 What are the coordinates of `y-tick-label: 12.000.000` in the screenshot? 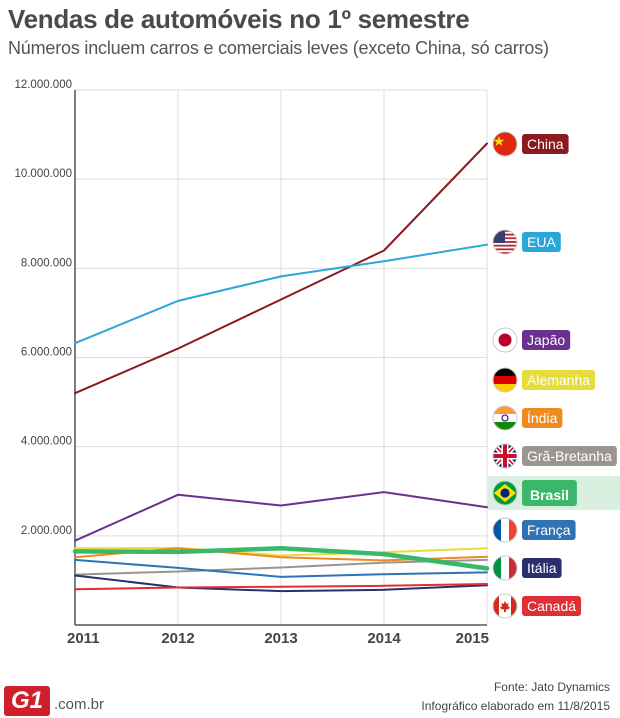 It's located at (43, 85).